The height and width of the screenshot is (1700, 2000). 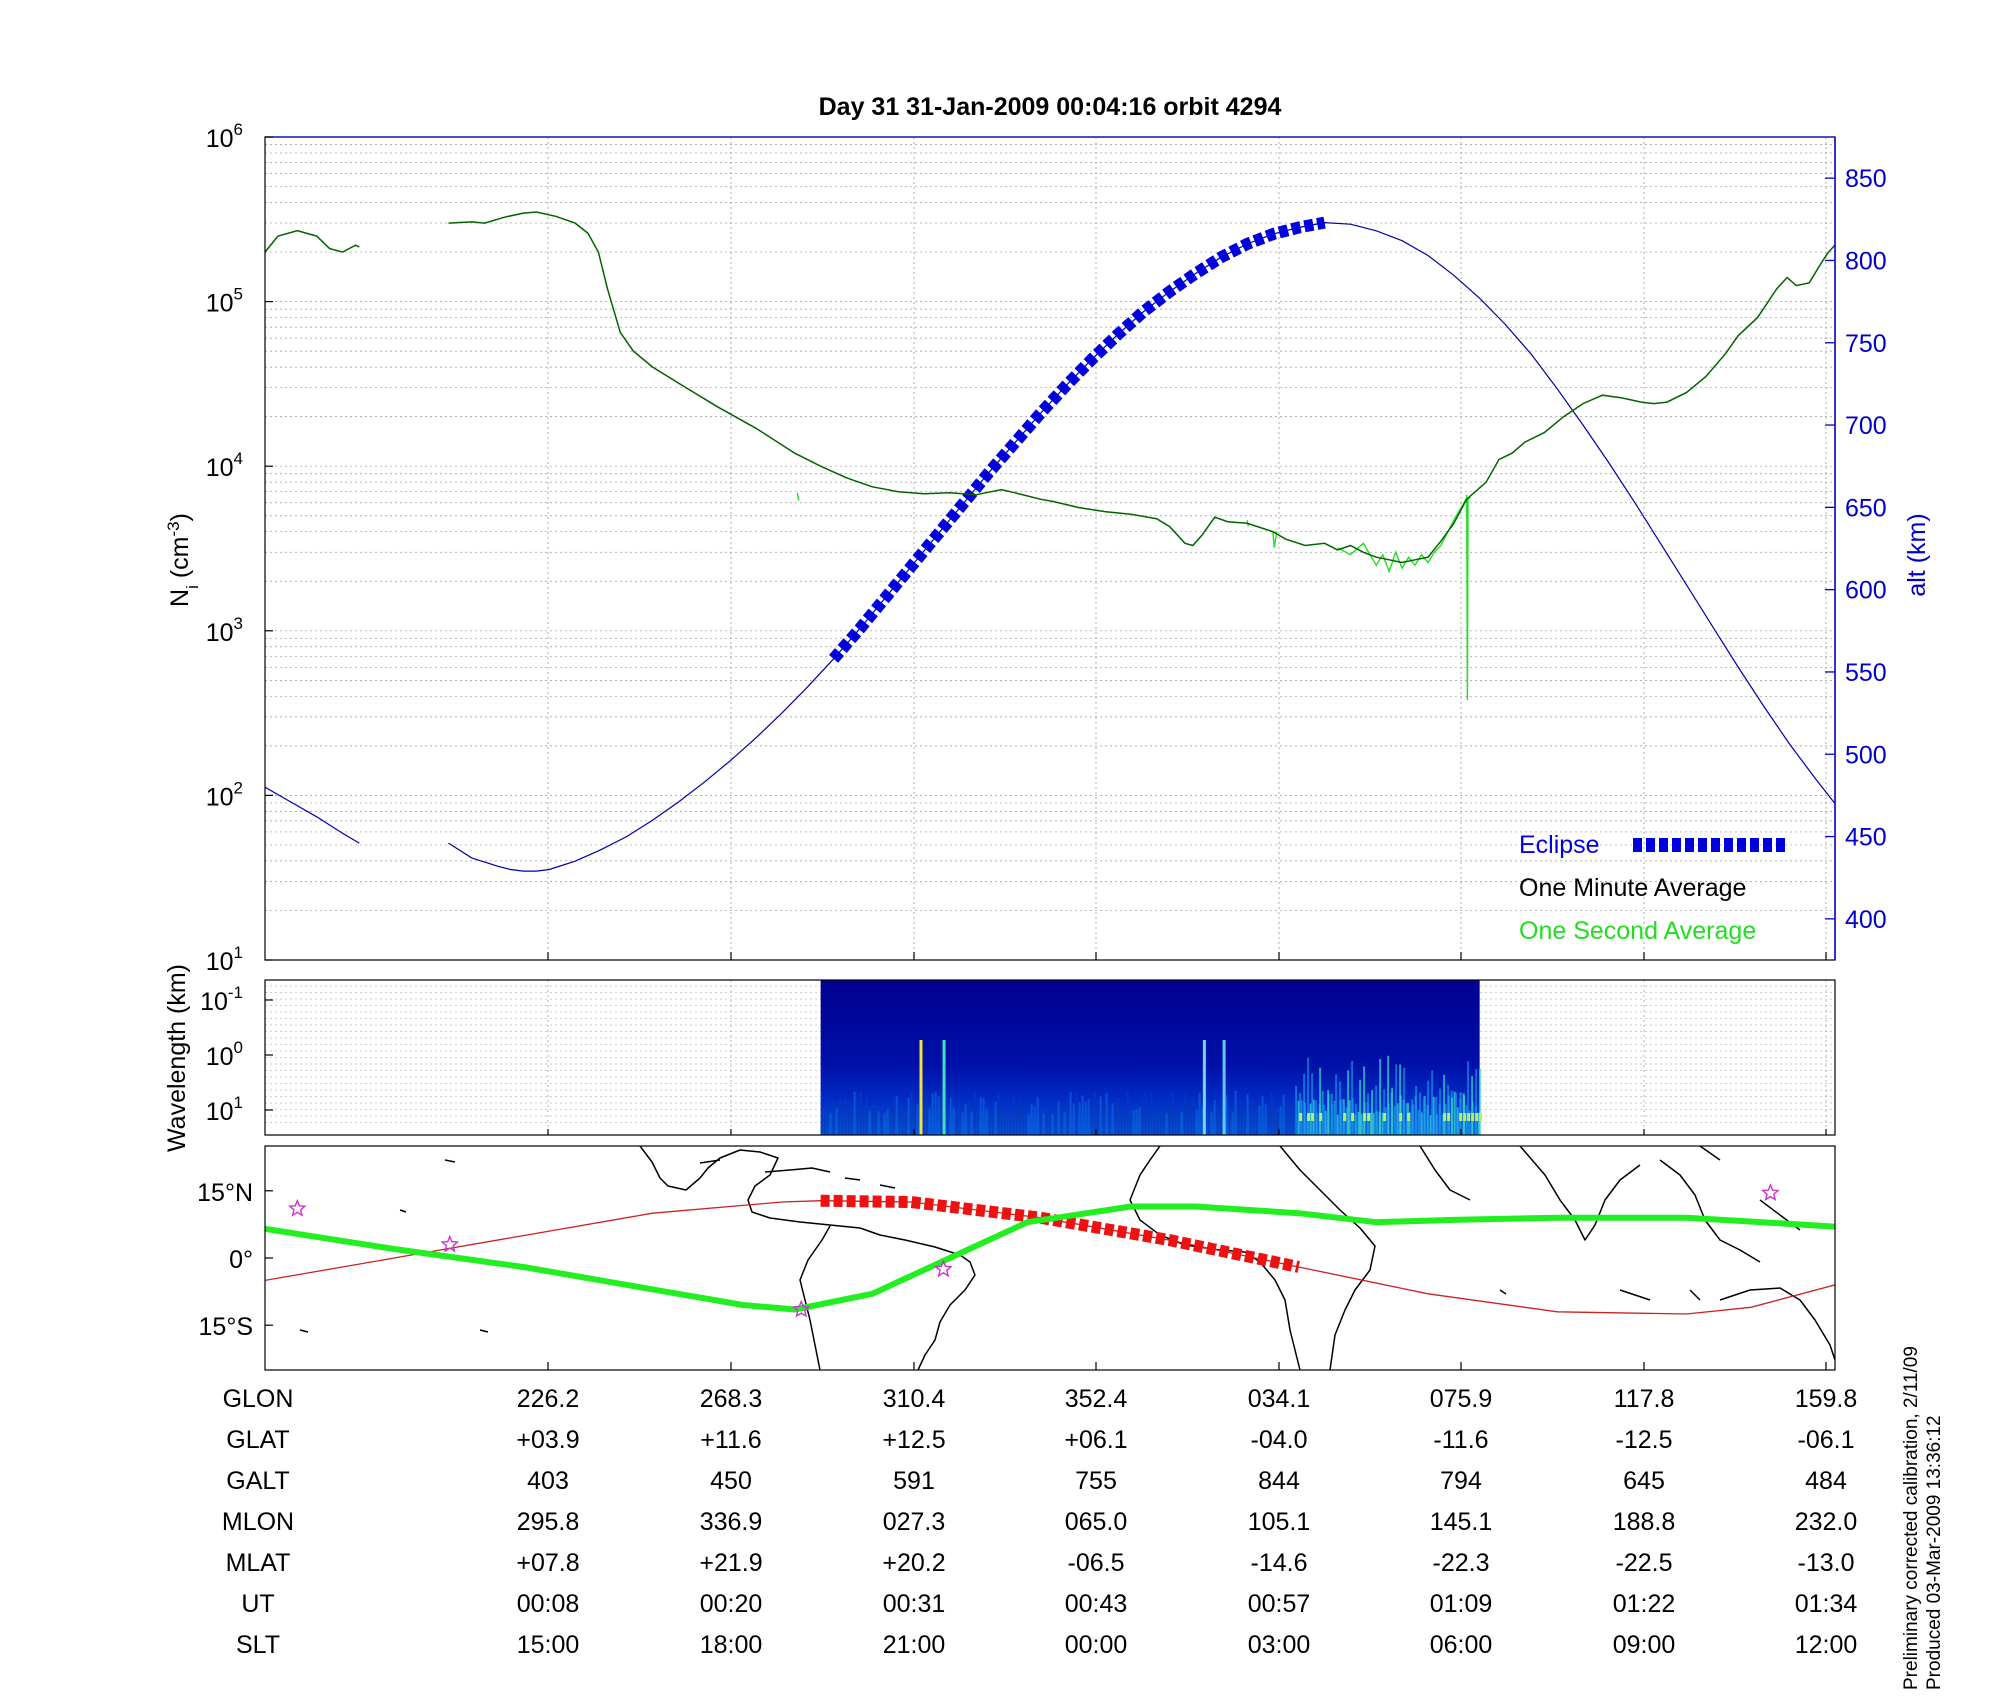 I want to click on table-cell: 06:00, so click(x=1461, y=1645).